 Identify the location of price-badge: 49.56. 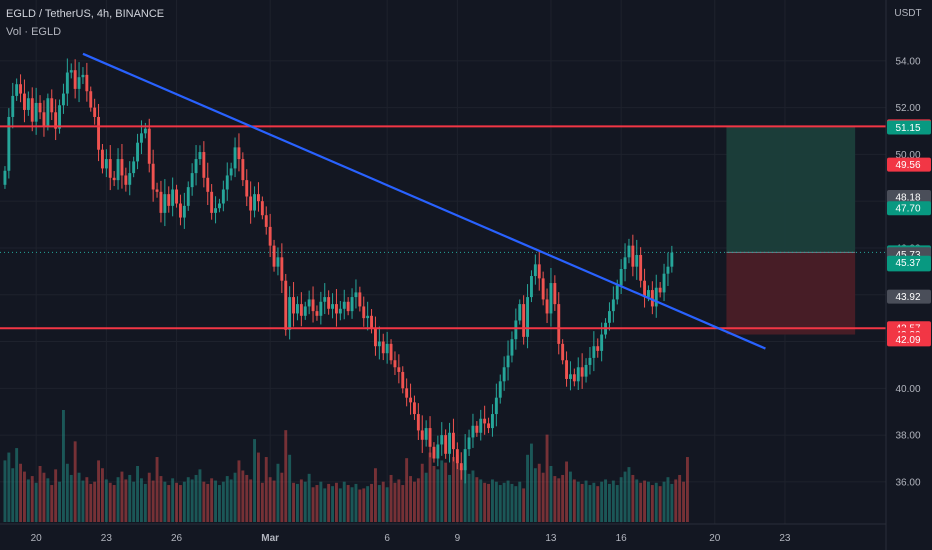
(909, 164).